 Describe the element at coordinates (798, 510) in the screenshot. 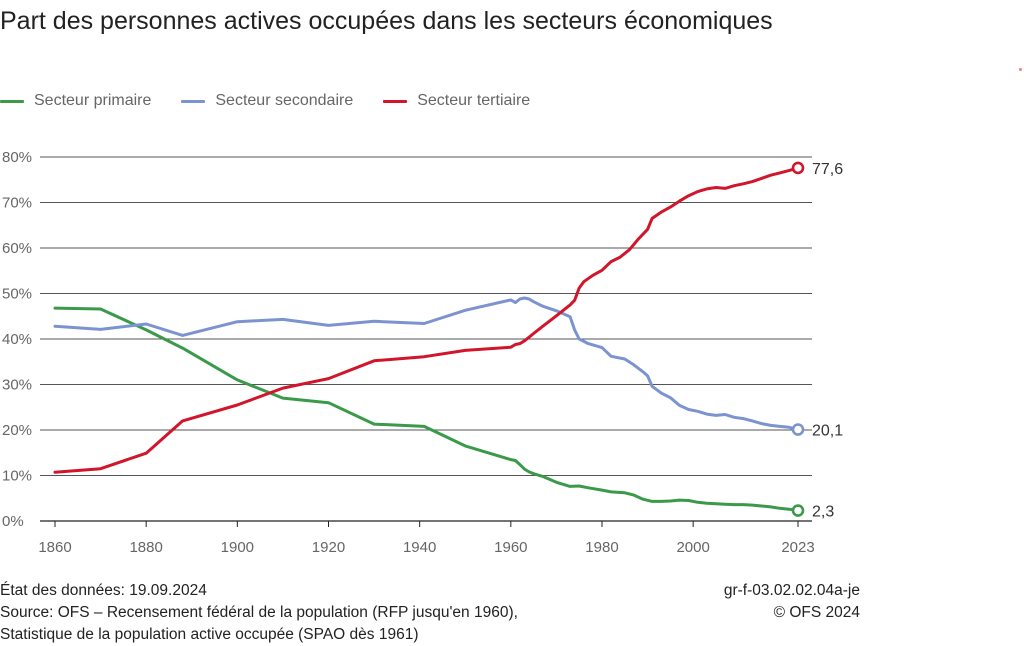

I see `end-marker-primaire` at that location.